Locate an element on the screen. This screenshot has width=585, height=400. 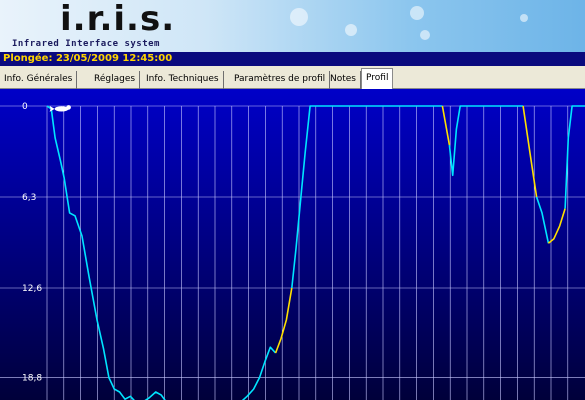
tab-notes: Notes is located at coordinates (343, 80).